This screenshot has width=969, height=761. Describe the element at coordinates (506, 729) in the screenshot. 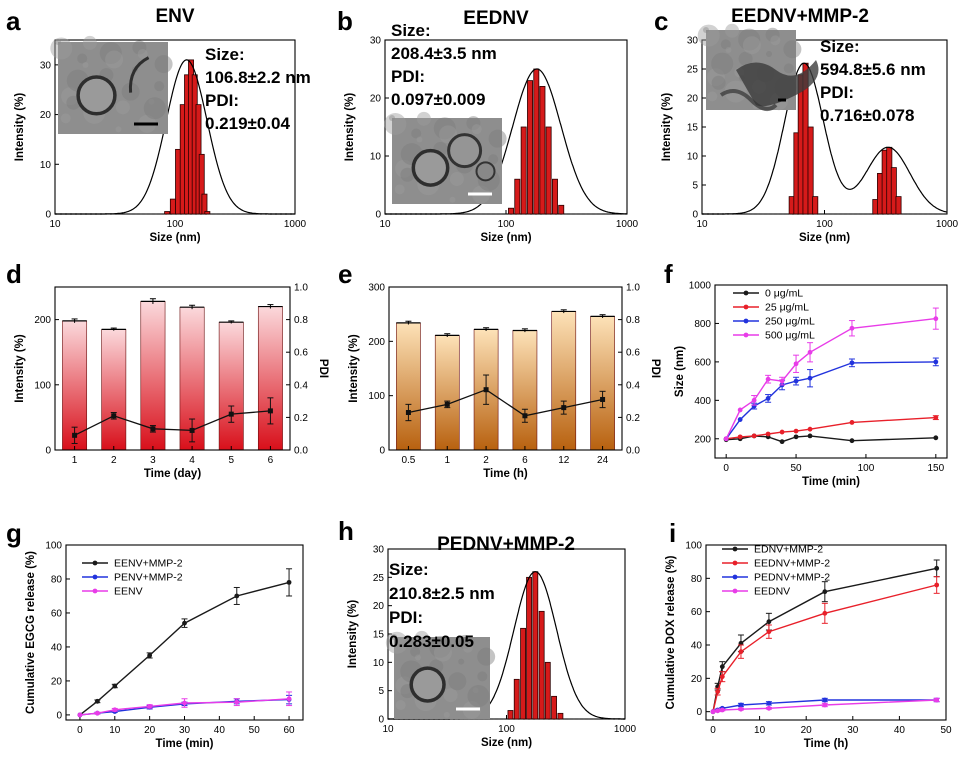

I see `x-tick-label: 100` at that location.